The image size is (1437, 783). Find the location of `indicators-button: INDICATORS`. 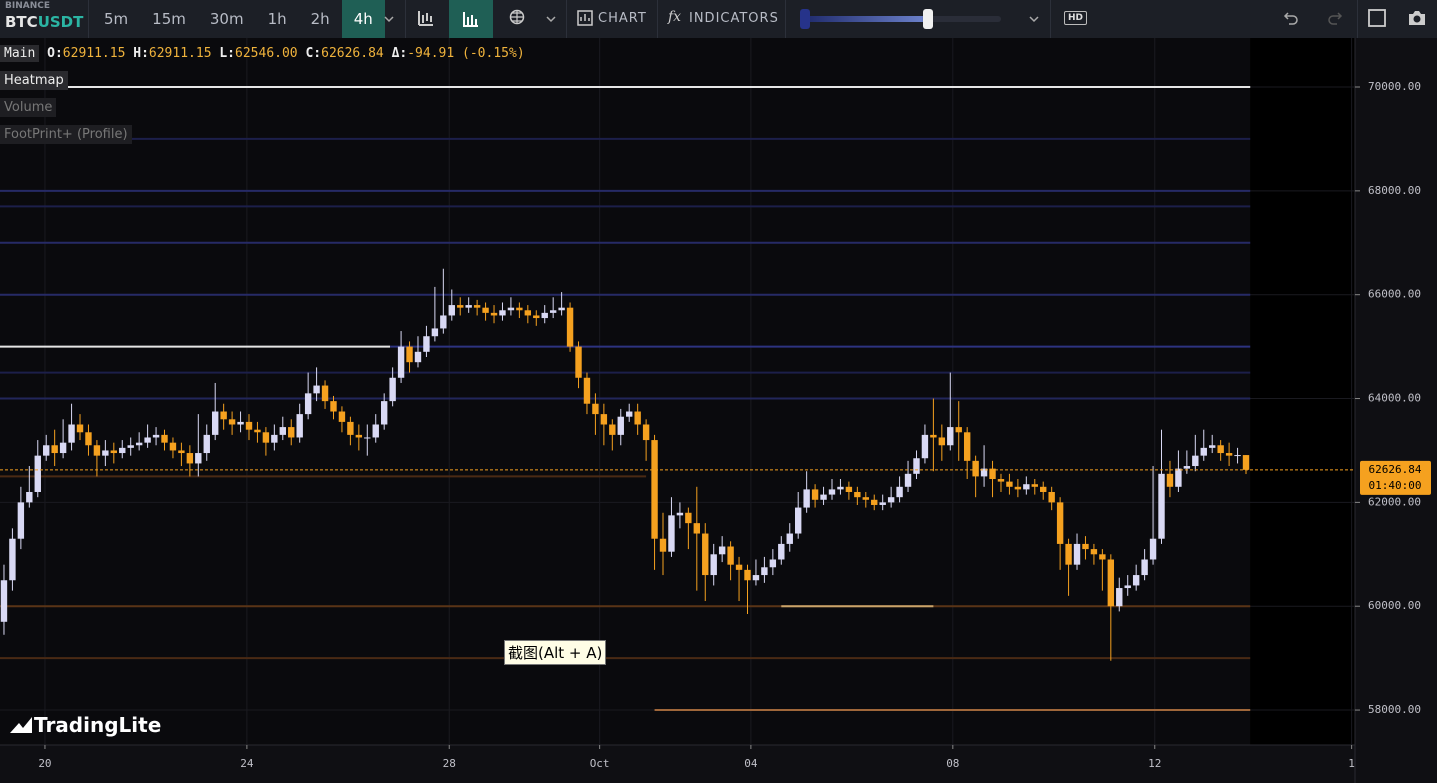

indicators-button: INDICATORS is located at coordinates (734, 18).